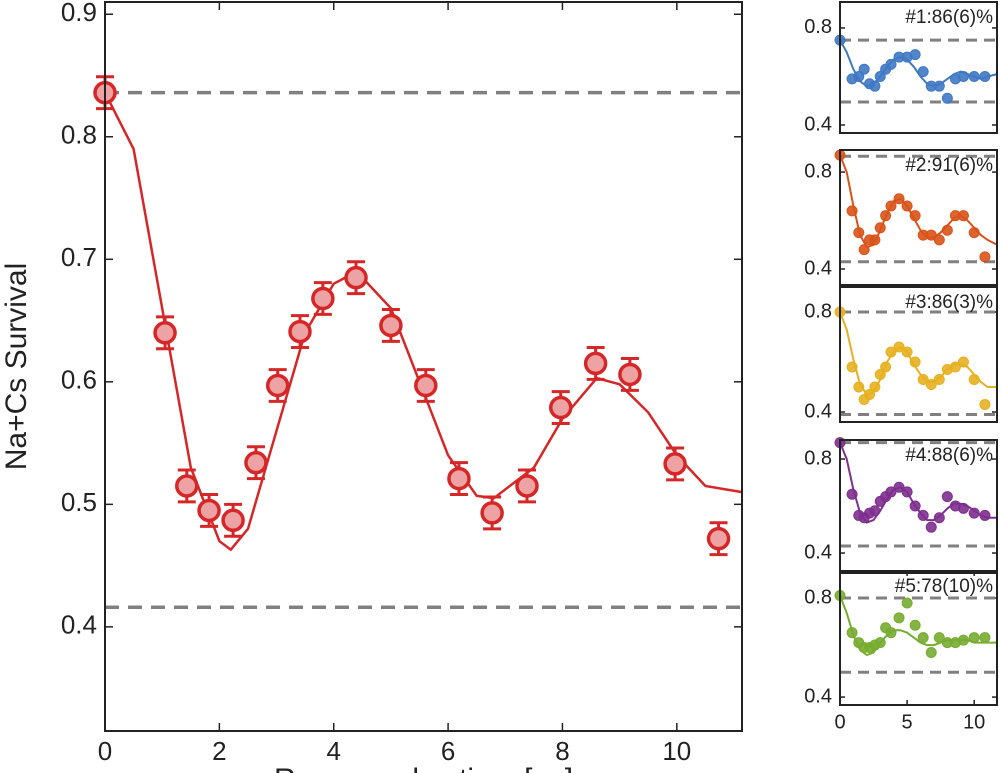 The height and width of the screenshot is (773, 1001). Describe the element at coordinates (448, 751) in the screenshot. I see `x-tick-label: 6` at that location.